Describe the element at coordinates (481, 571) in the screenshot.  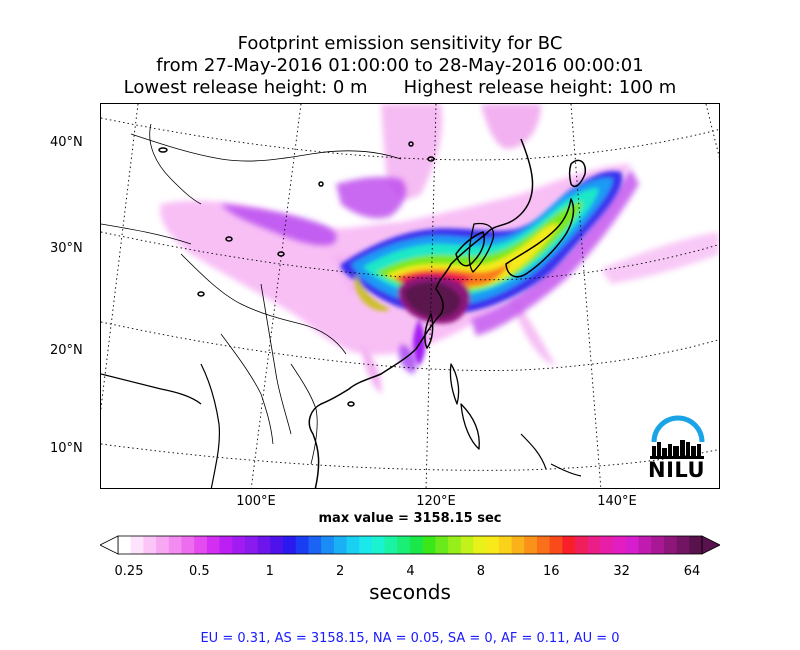
I see `colorbar-tick-label: 8` at that location.